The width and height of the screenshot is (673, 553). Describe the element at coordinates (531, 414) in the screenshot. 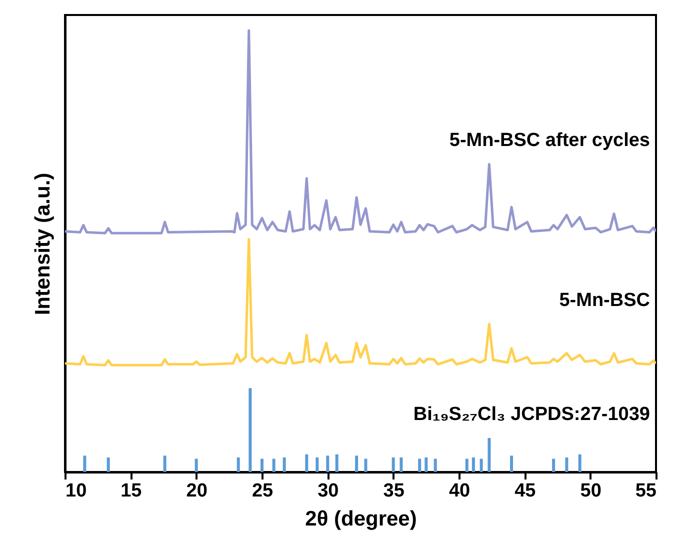

I see `series-label: Bi₁₉S₂₇Cl₃ JCPDS:27-1039` at that location.